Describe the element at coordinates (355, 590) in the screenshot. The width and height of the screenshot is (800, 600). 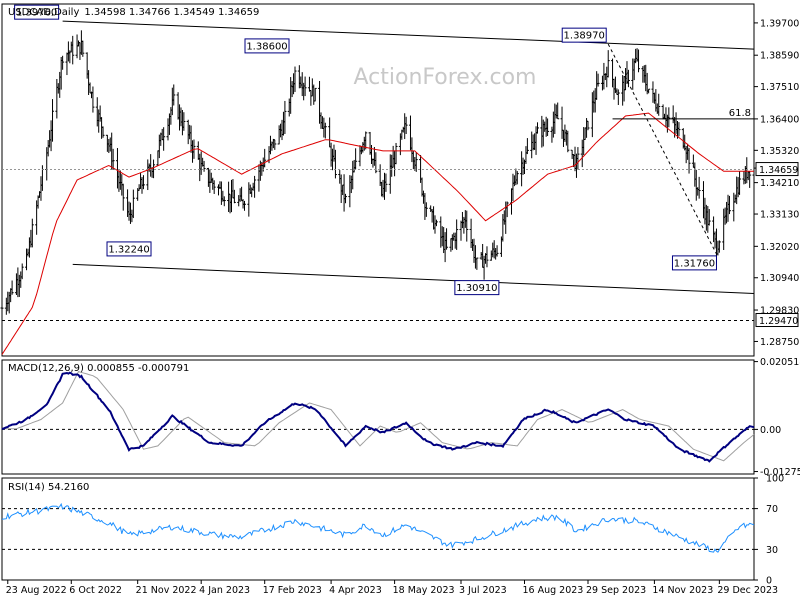
I see `date-tick-label: 4 Apr 2023` at that location.